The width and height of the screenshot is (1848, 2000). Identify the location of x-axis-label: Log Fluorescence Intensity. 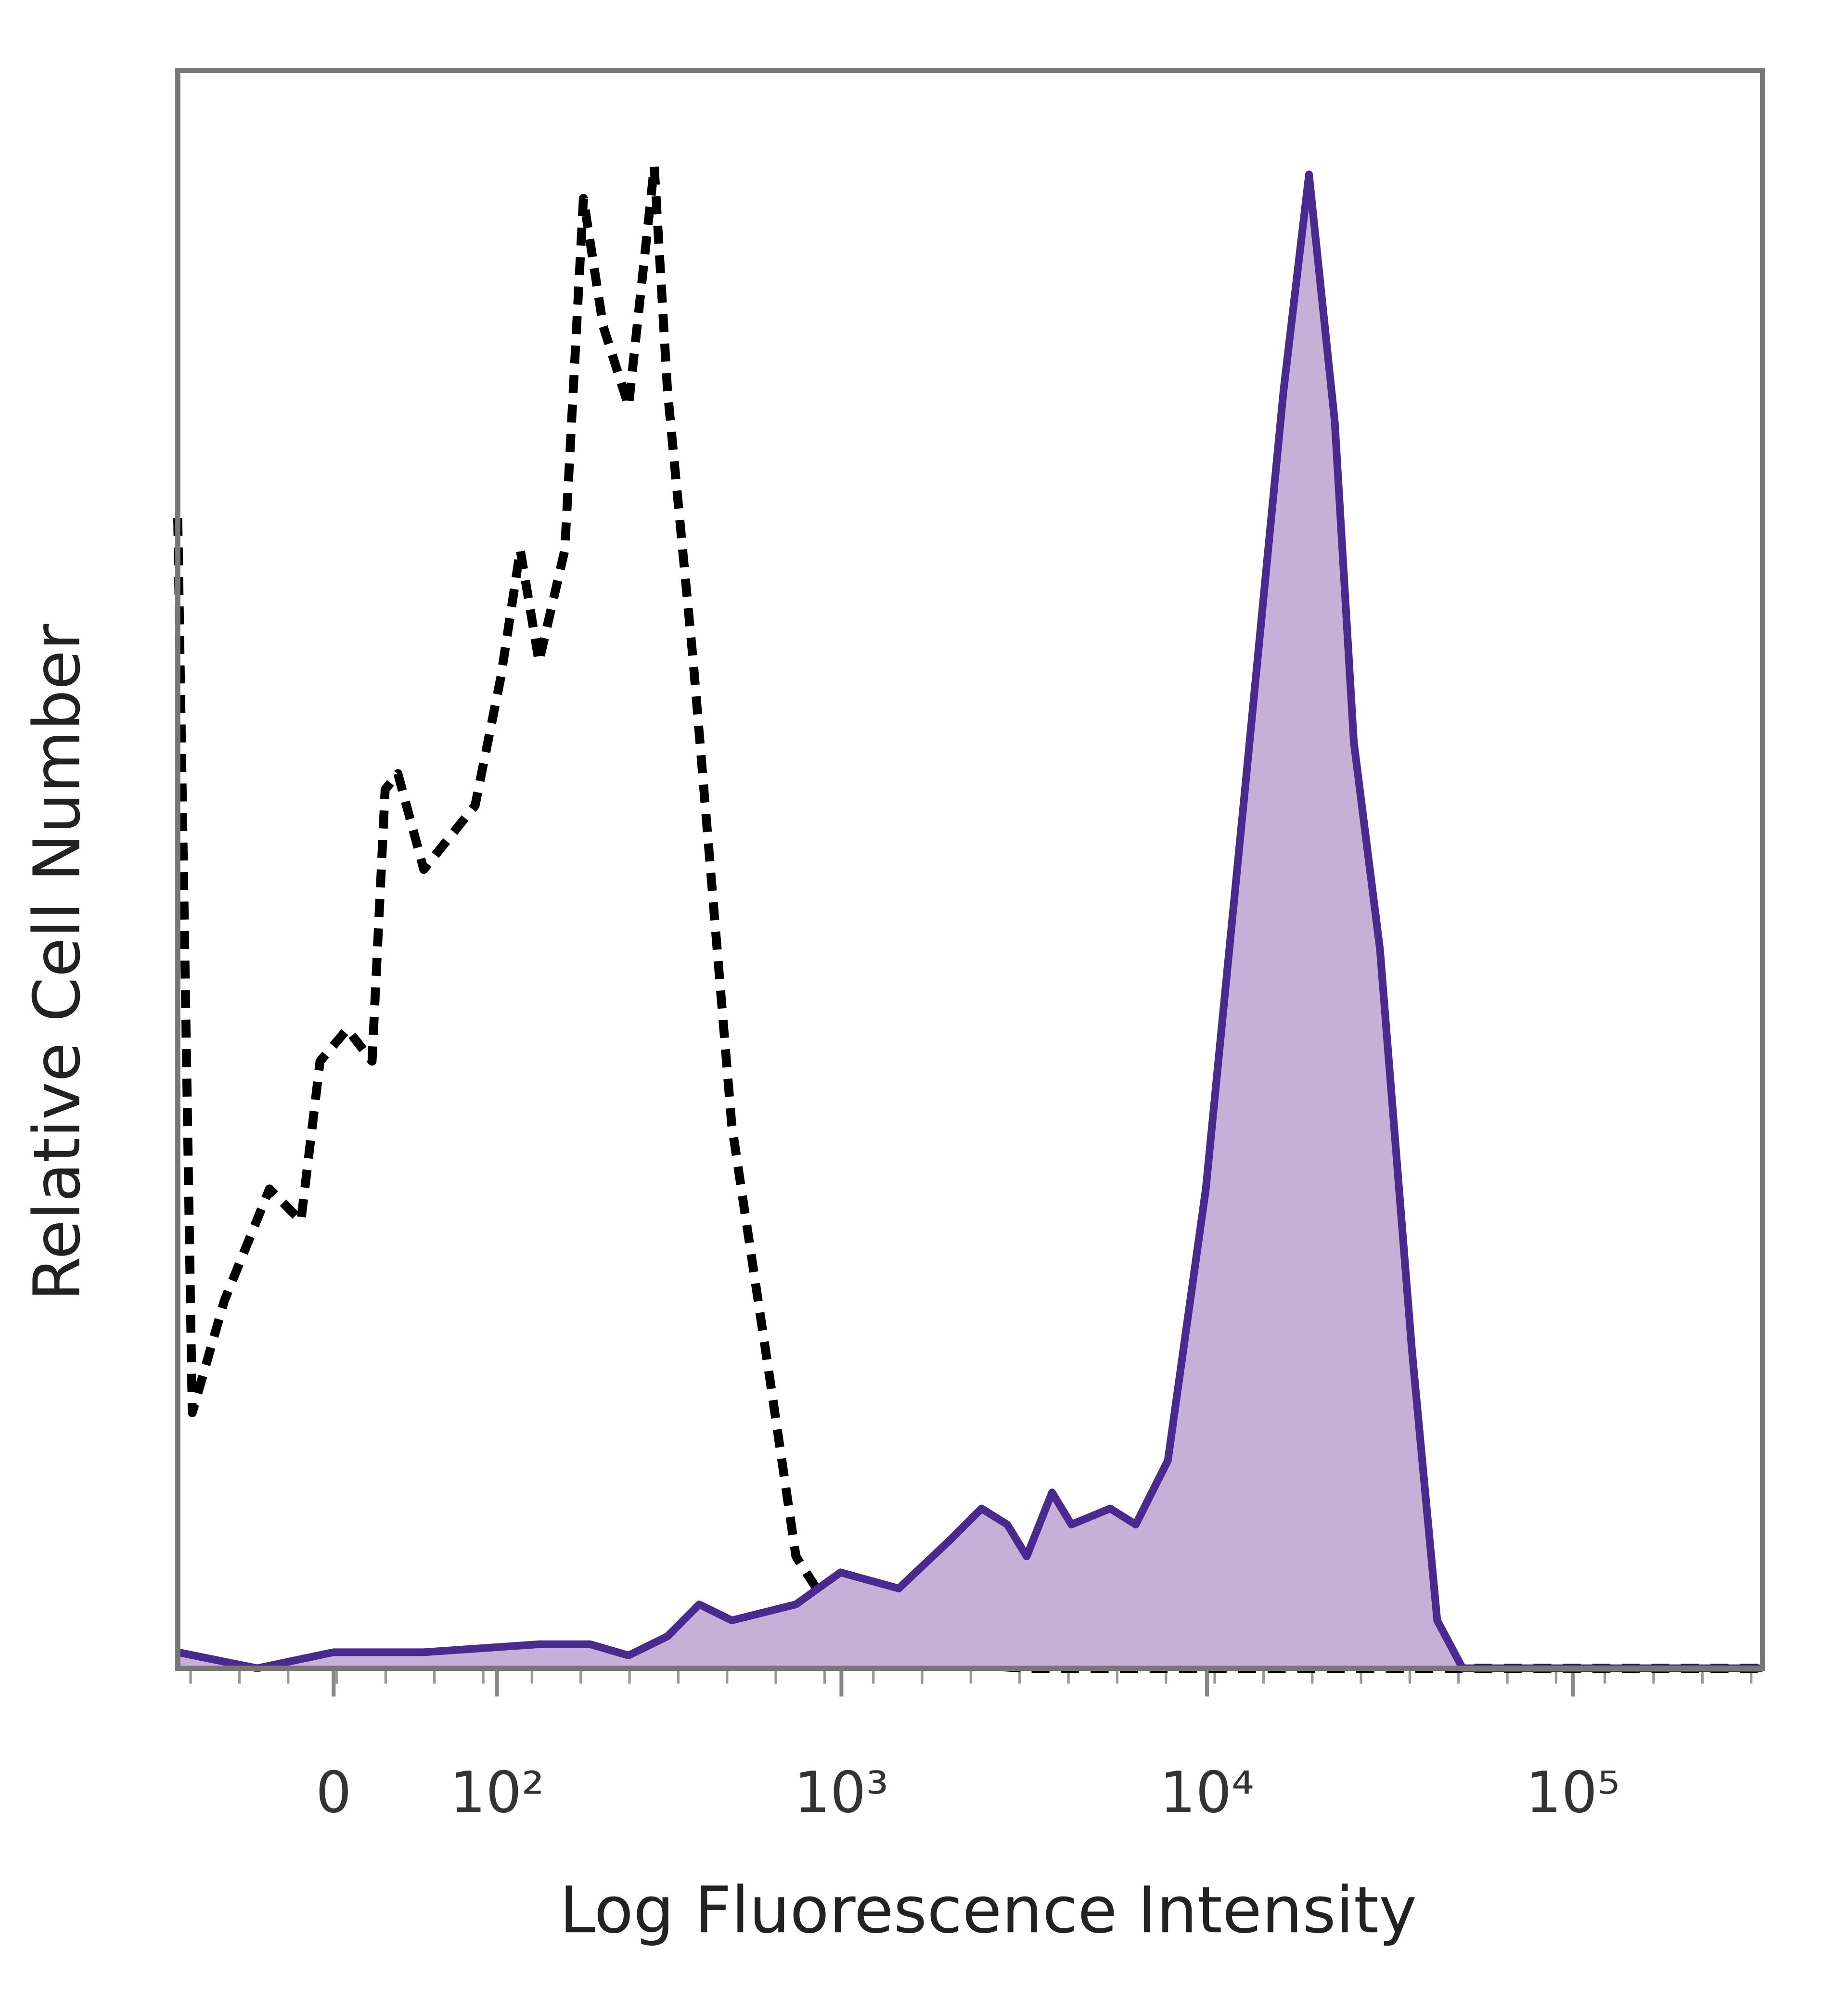
(988, 1910).